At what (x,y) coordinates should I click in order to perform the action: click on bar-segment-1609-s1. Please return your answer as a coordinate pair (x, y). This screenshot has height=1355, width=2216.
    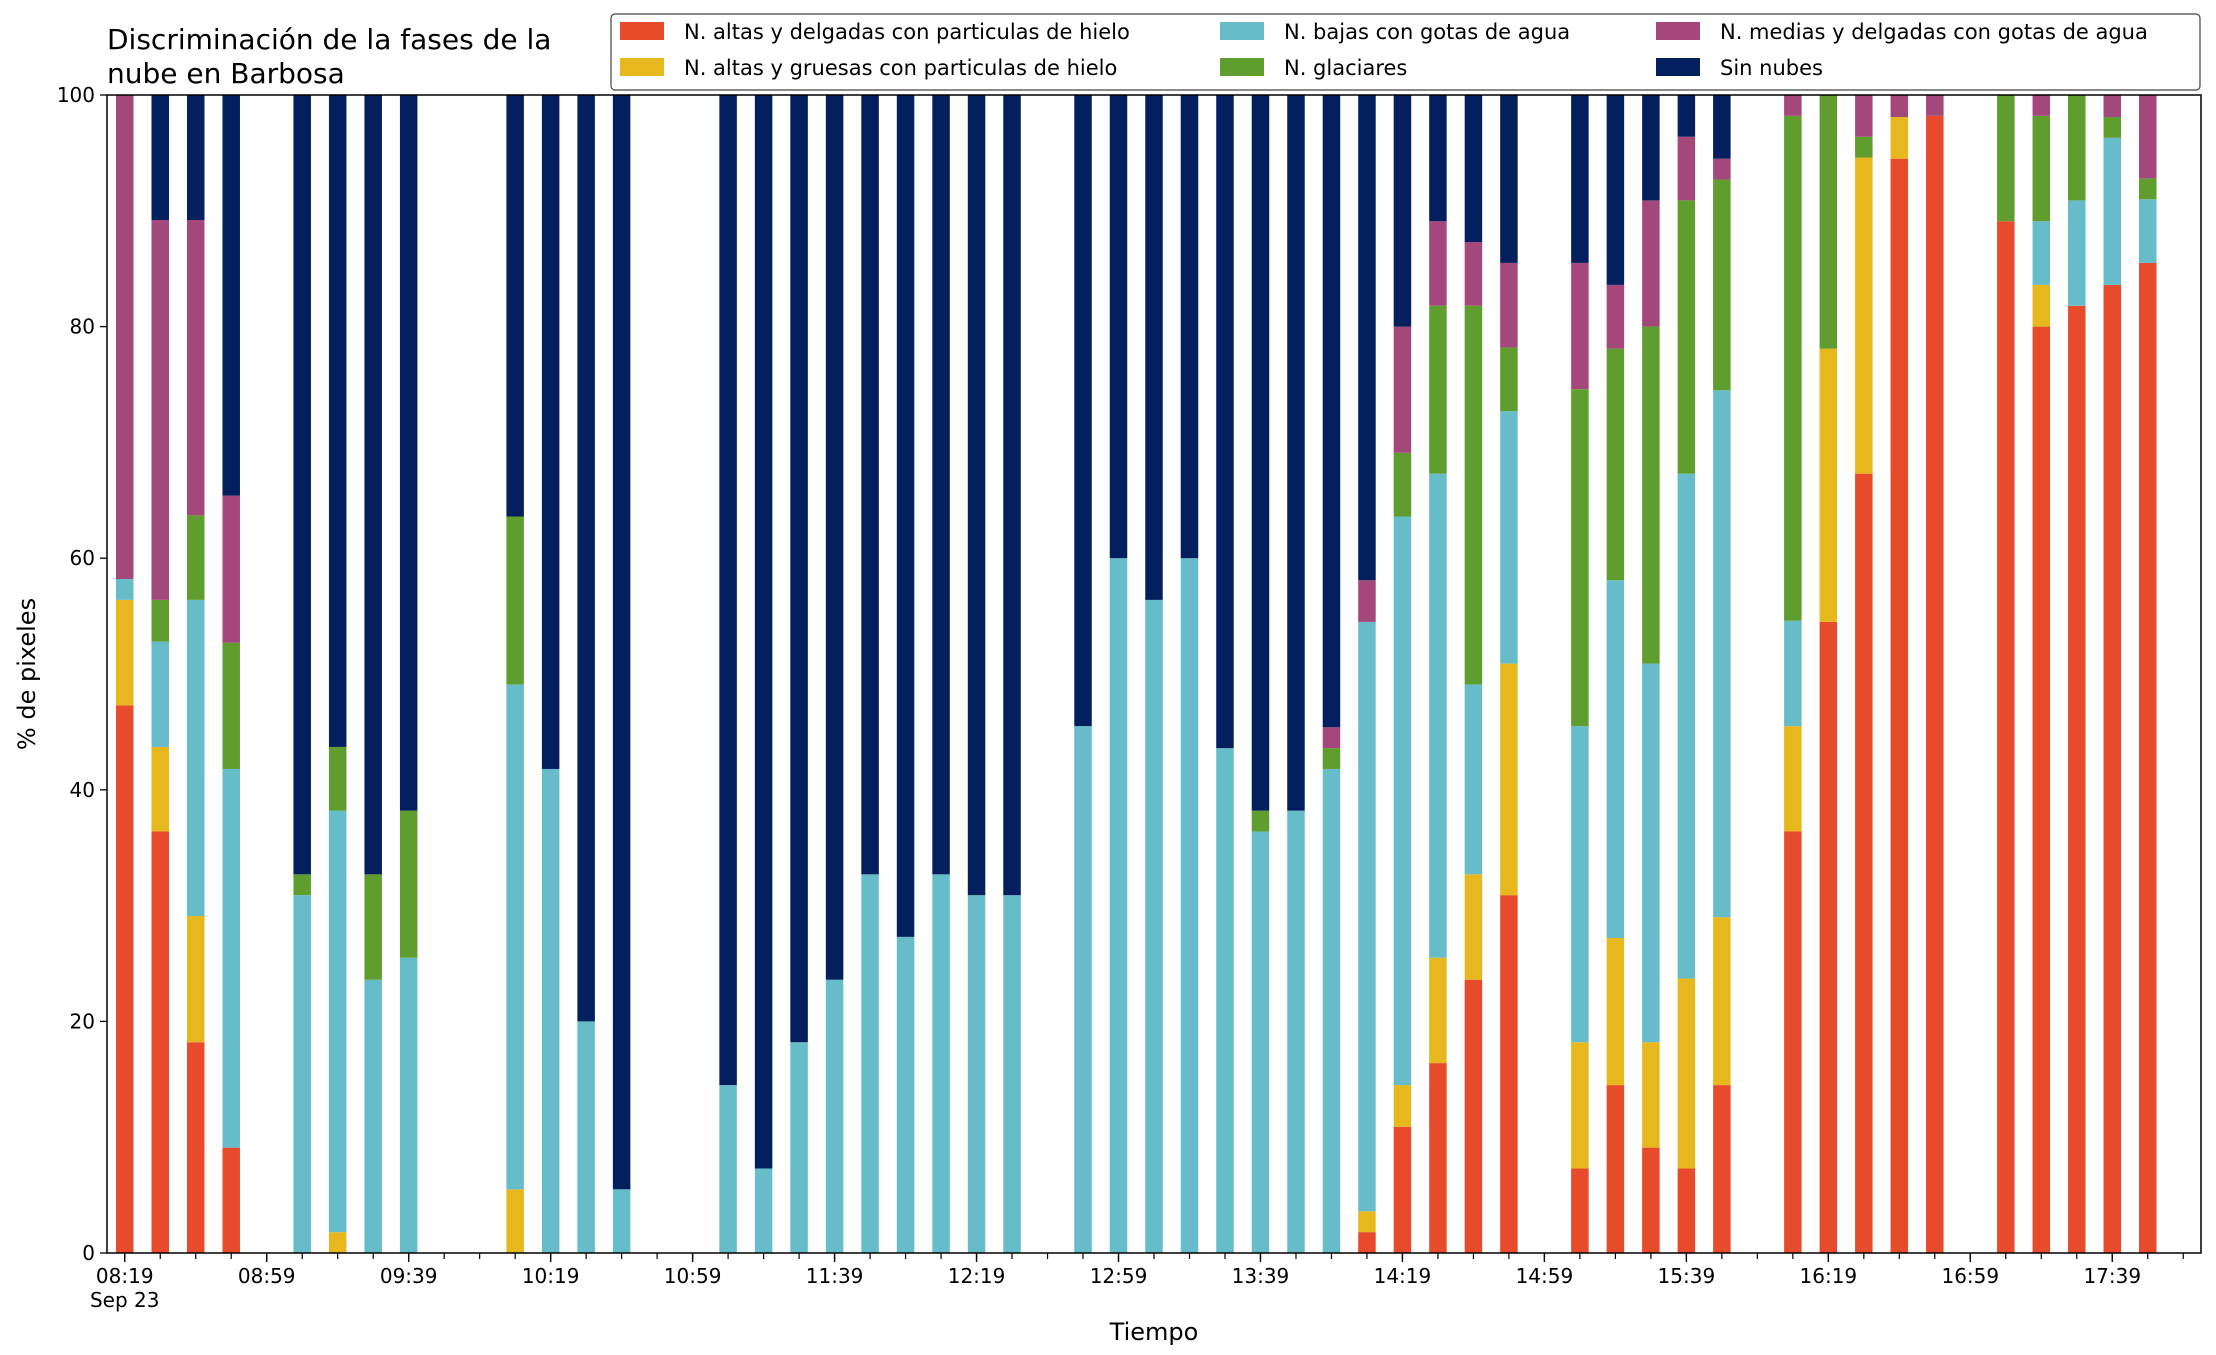
    Looking at the image, I should click on (1793, 779).